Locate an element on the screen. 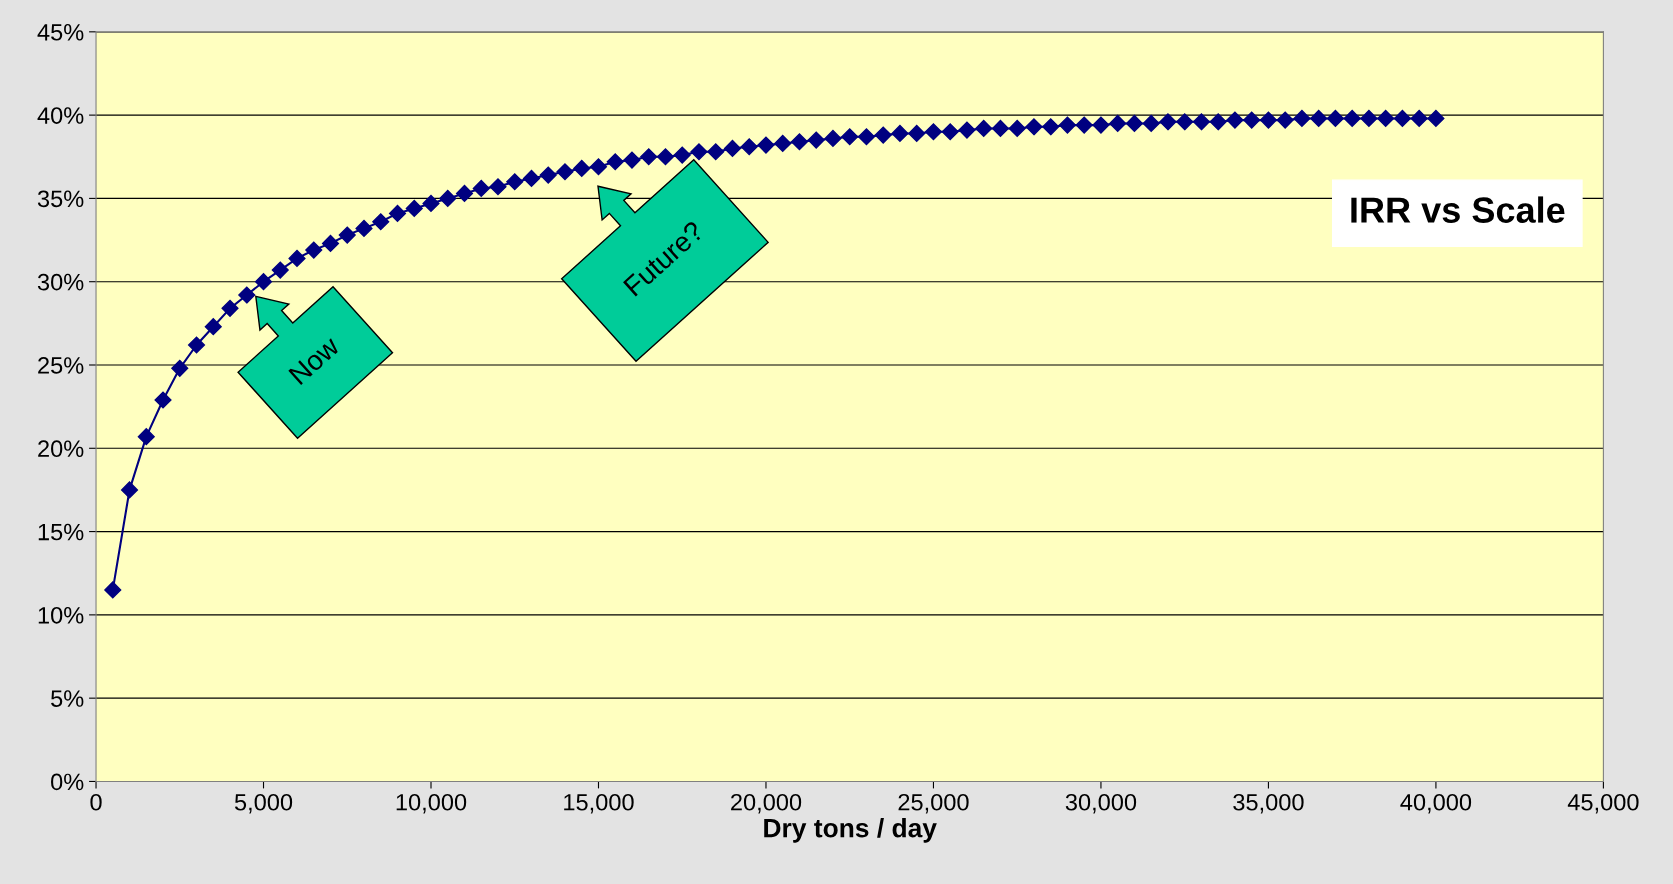 The width and height of the screenshot is (1673, 884). x-tick-label: 0 is located at coordinates (96, 802).